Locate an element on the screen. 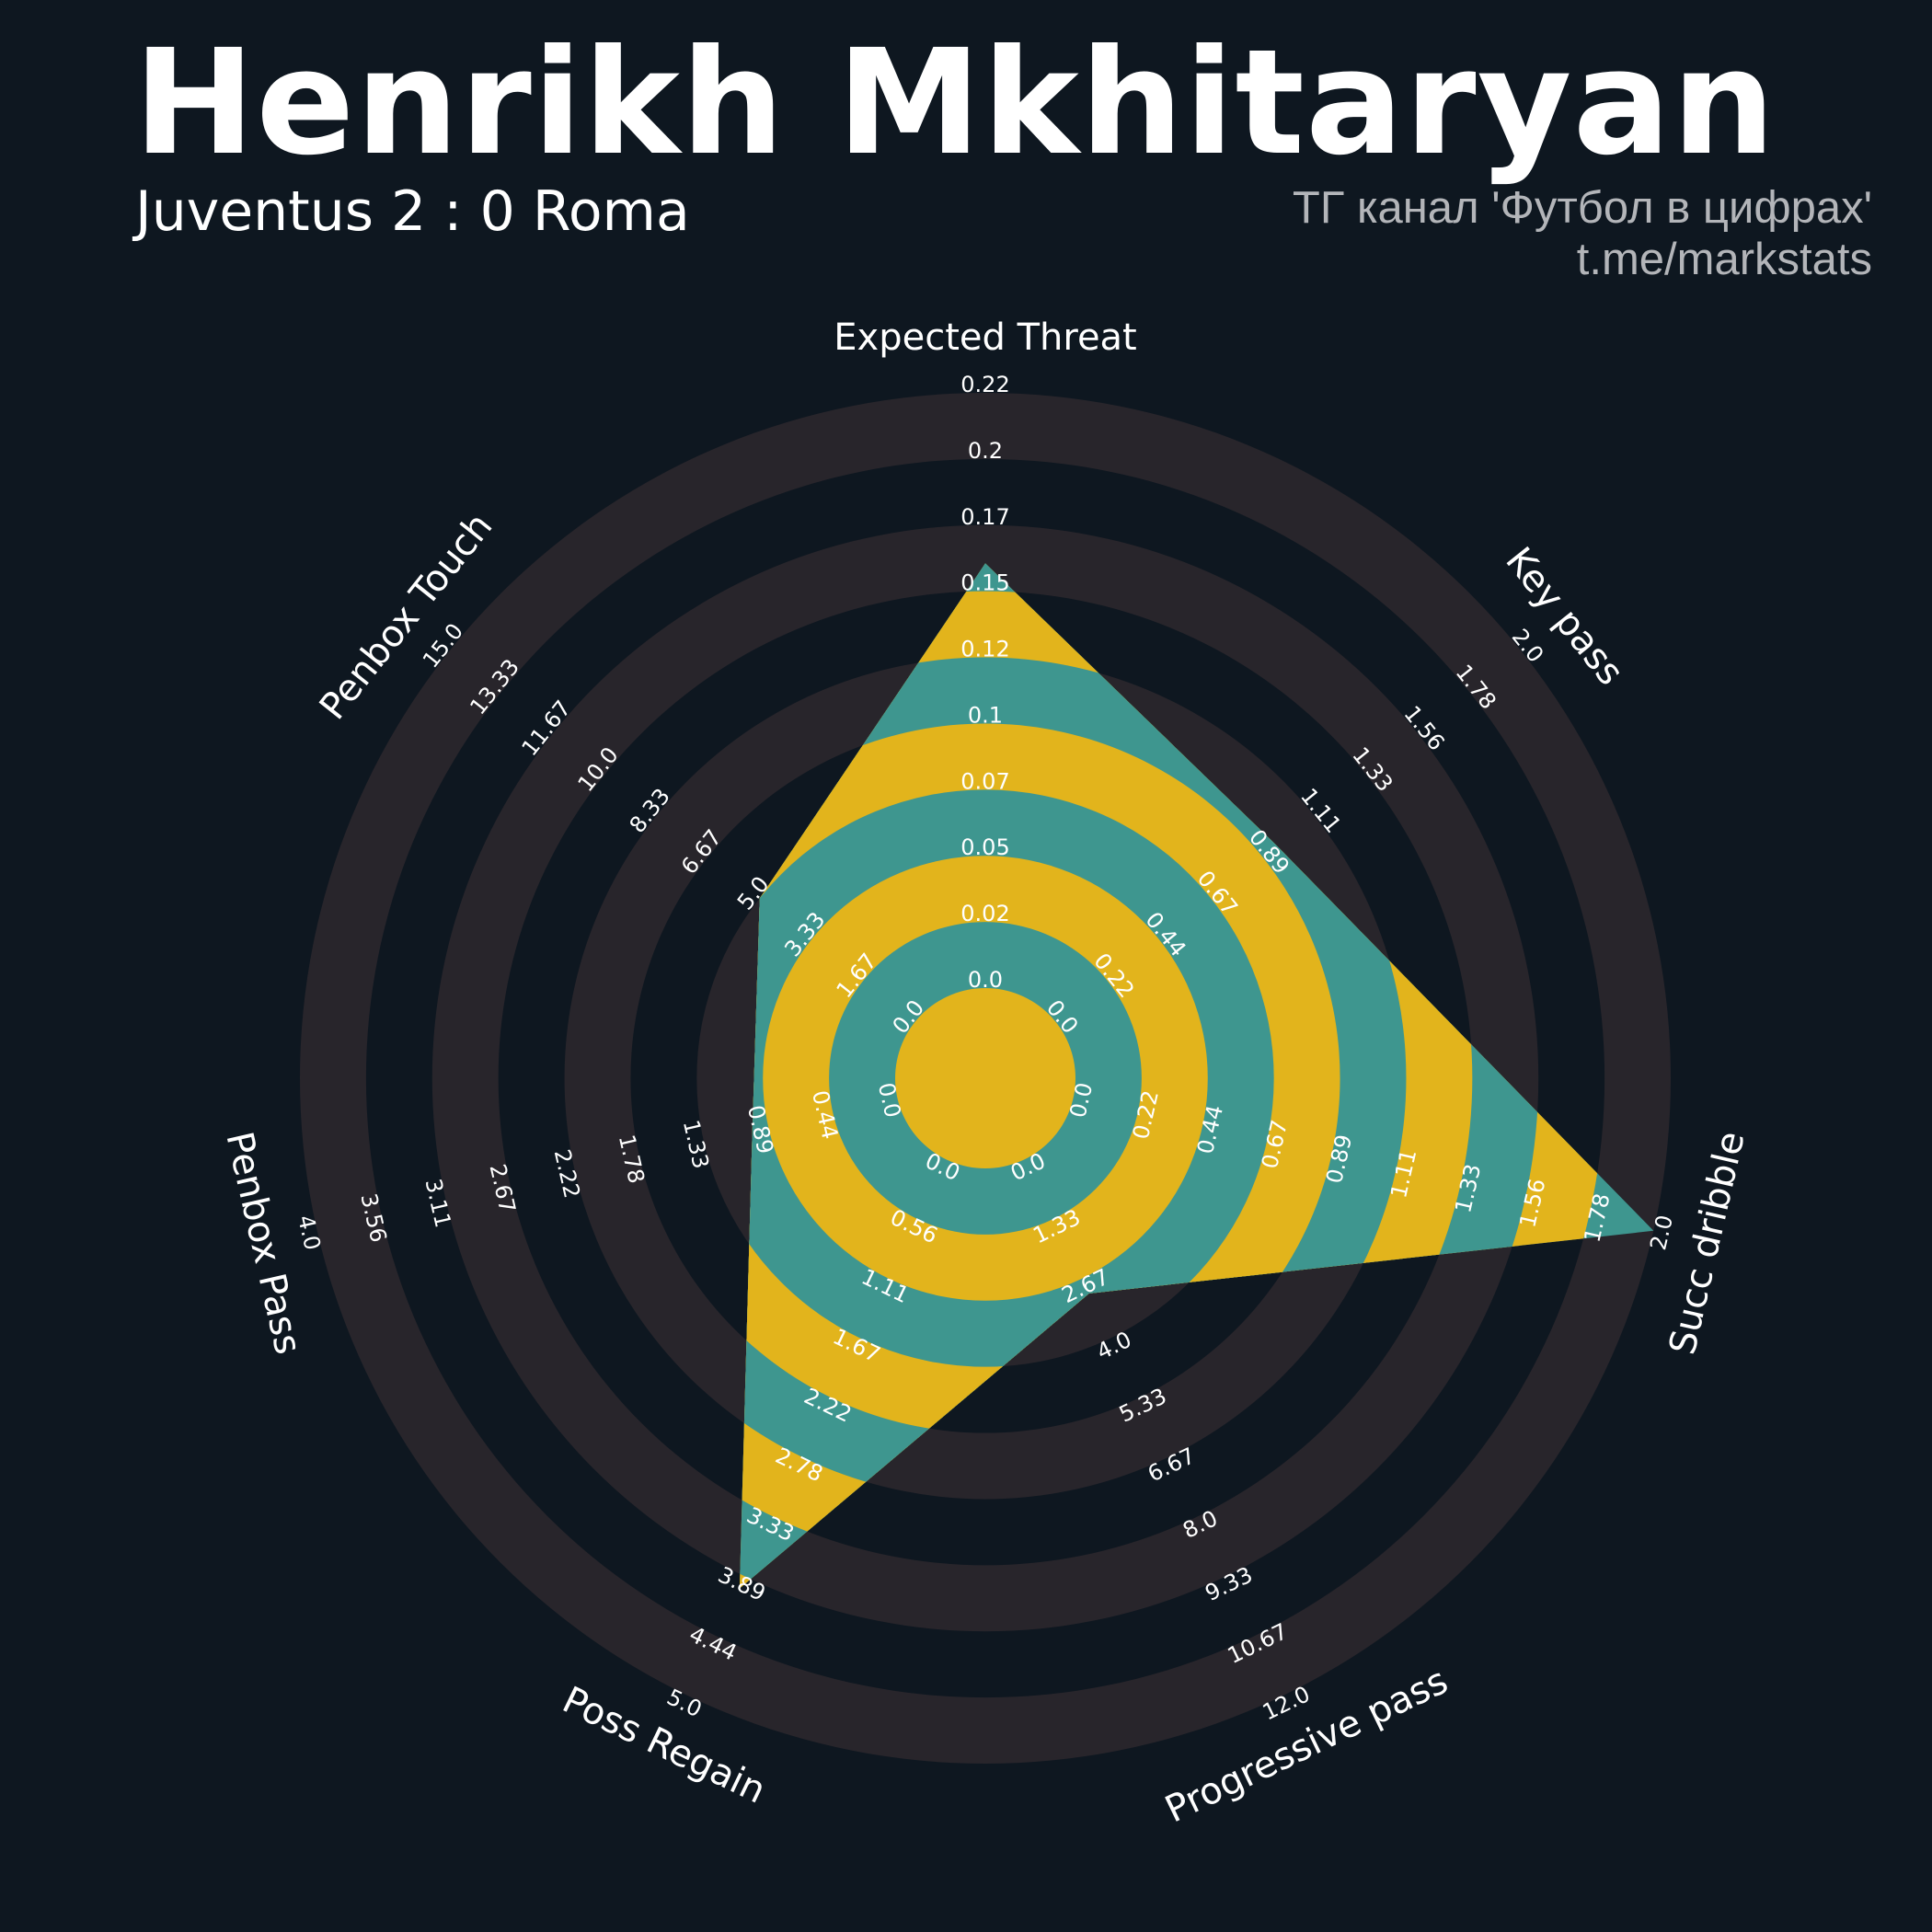 This screenshot has height=1932, width=1932. tick-label: 0.05 is located at coordinates (984, 847).